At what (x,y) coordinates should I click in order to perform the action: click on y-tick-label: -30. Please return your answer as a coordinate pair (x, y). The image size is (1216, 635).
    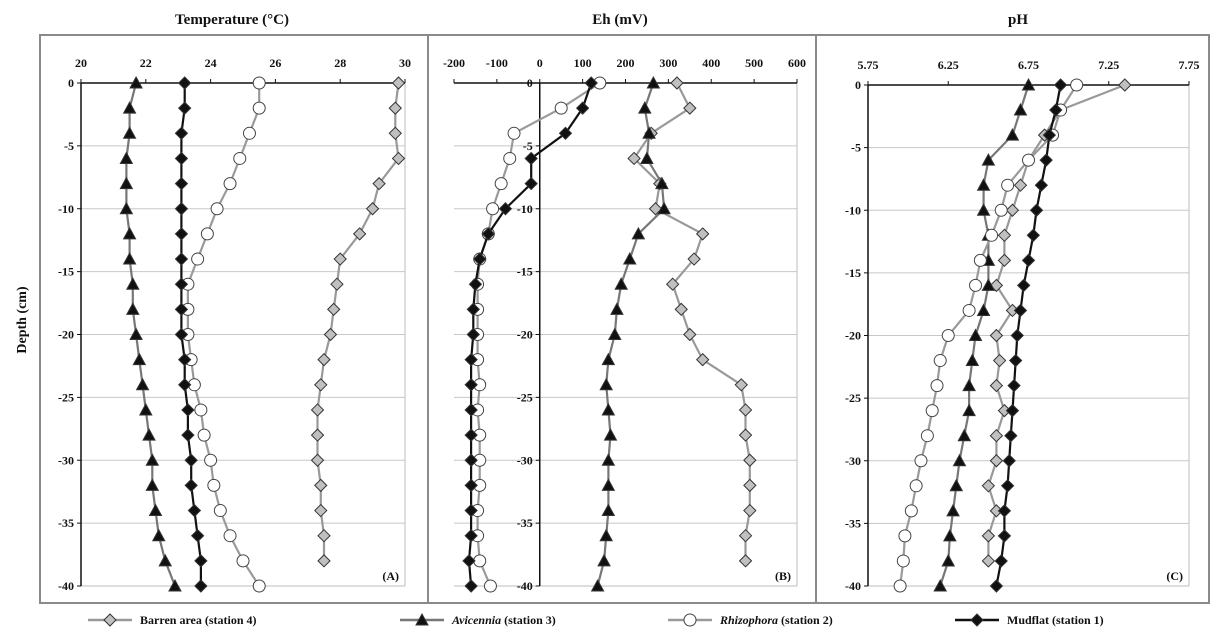
    Looking at the image, I should click on (66, 460).